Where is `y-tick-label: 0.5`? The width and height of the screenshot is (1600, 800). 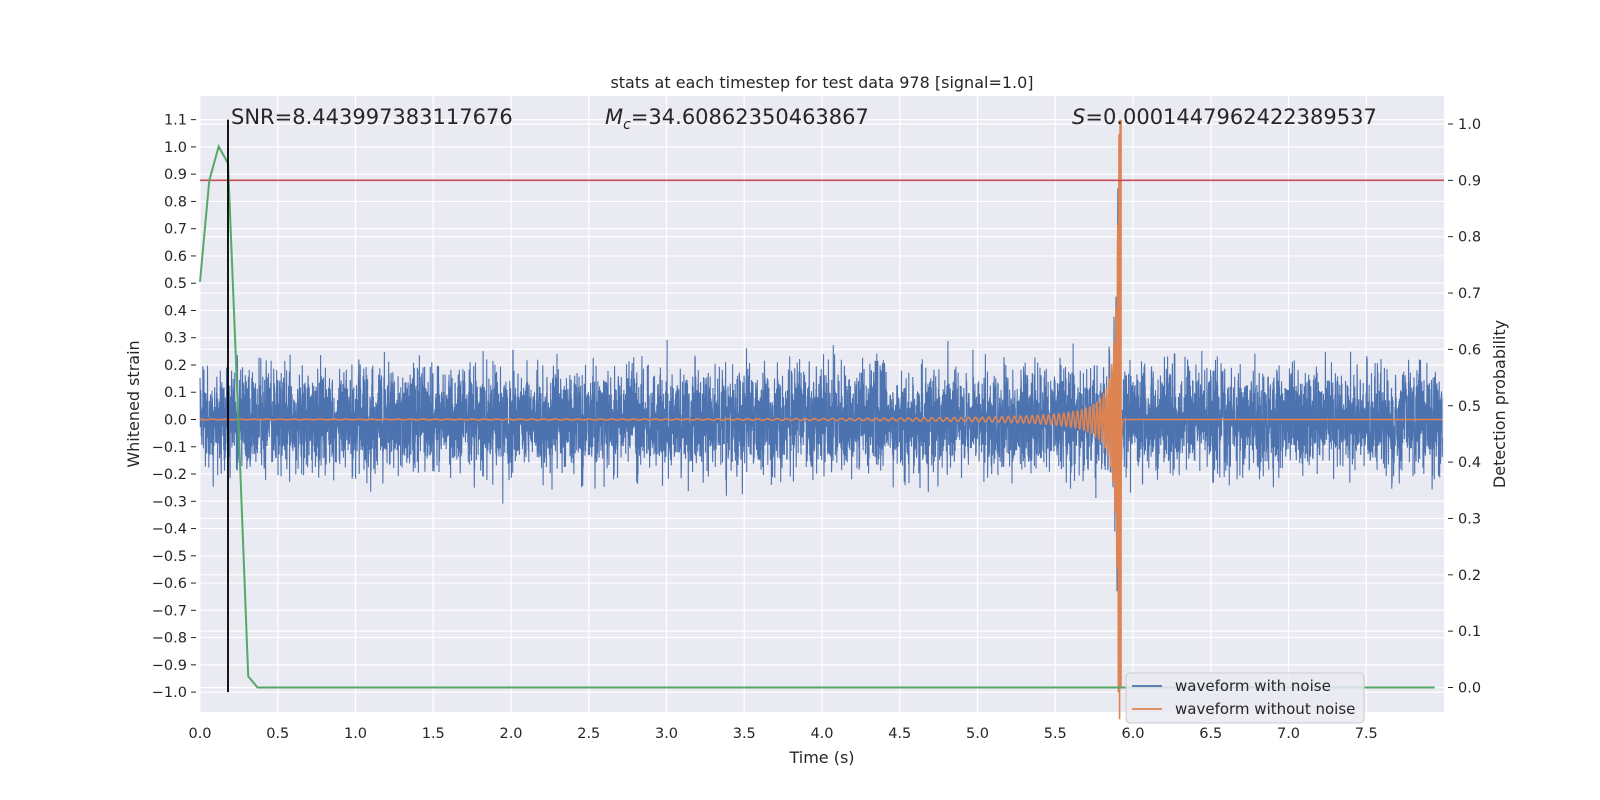 y-tick-label: 0.5 is located at coordinates (175, 284).